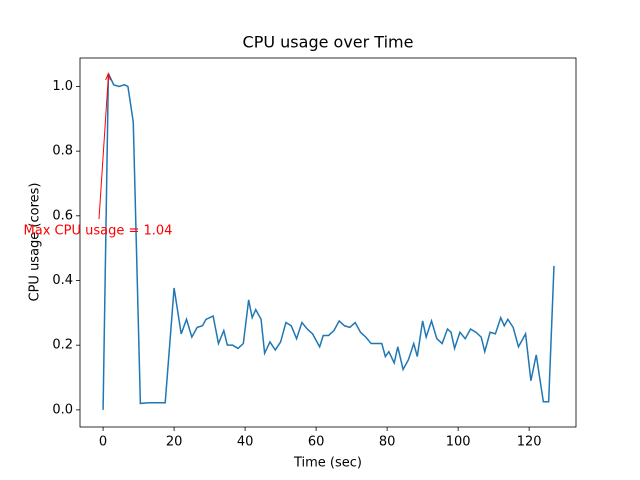 The image size is (640, 480). What do you see at coordinates (62, 151) in the screenshot?
I see `y-tick-label: 0.8` at bounding box center [62, 151].